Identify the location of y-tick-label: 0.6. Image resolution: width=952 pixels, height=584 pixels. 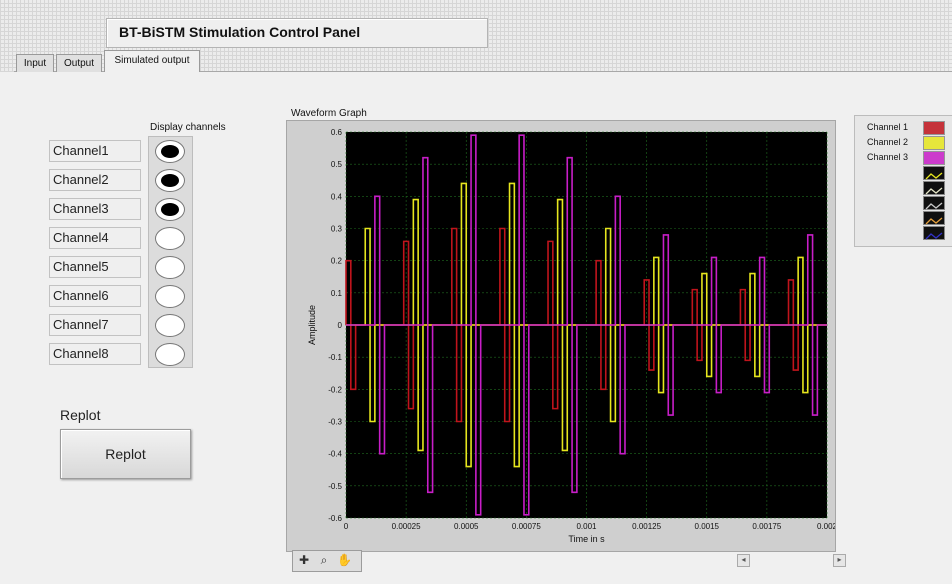
(337, 132).